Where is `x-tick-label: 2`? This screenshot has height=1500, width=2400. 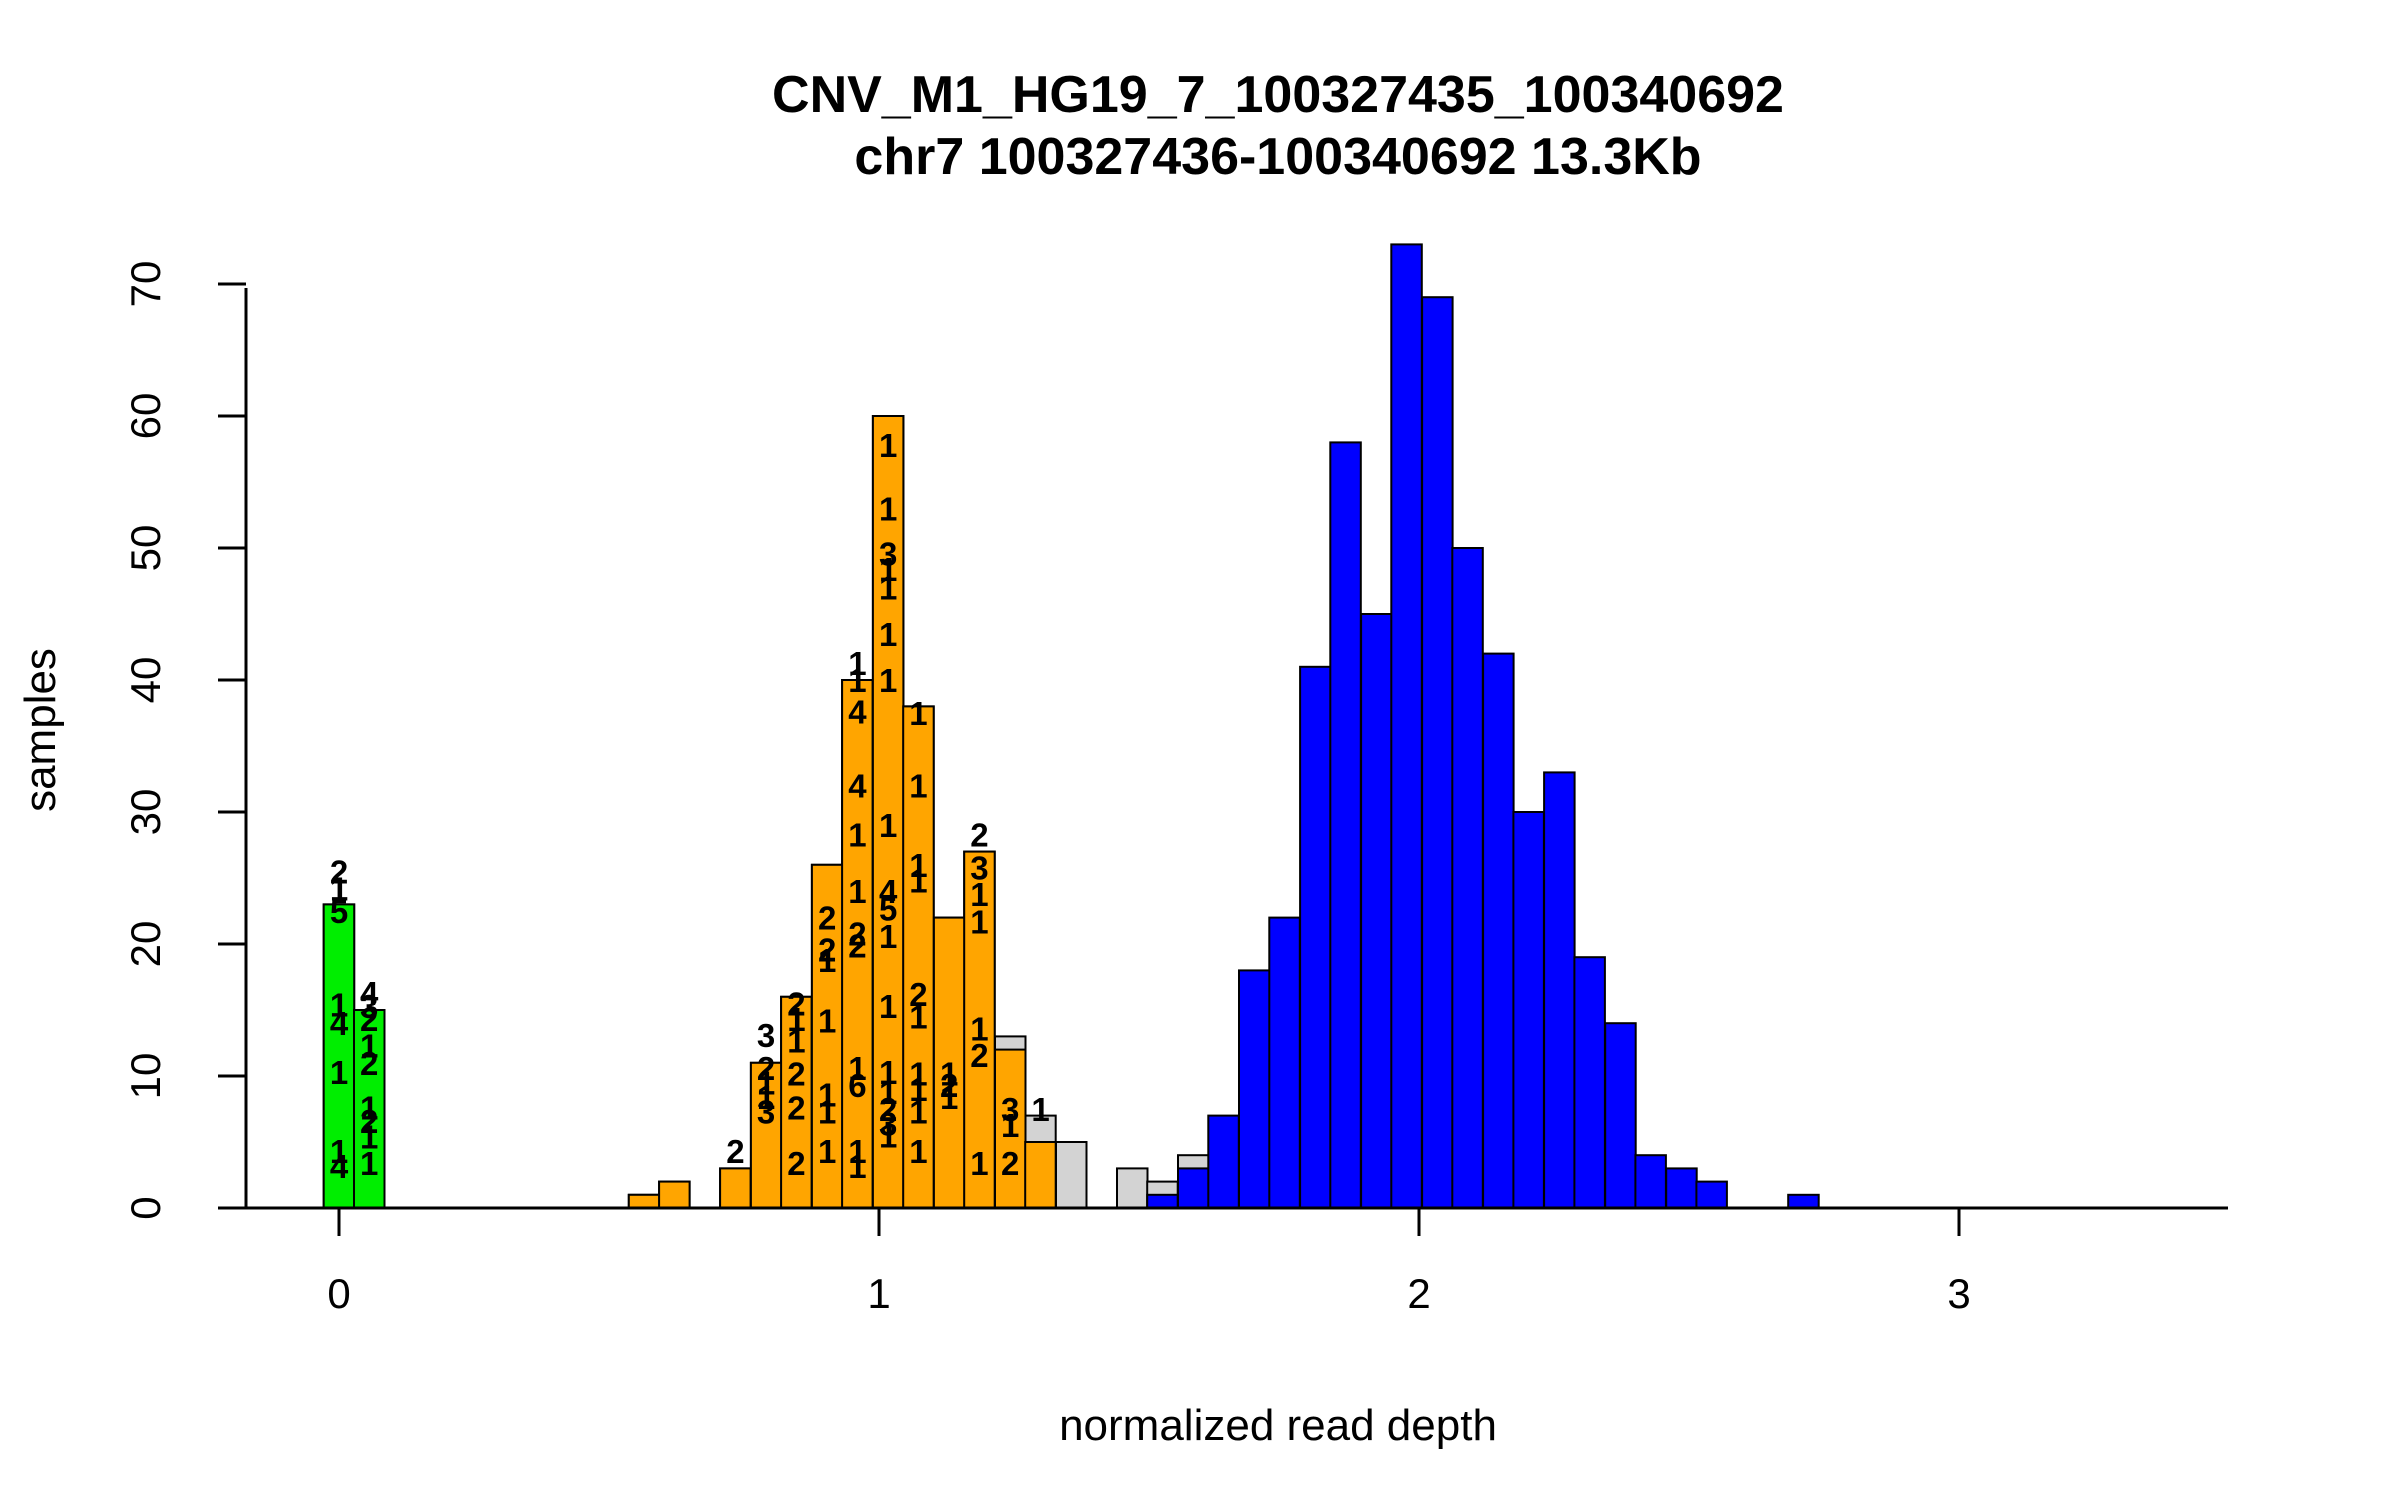
x-tick-label: 2 is located at coordinates (1418, 1293).